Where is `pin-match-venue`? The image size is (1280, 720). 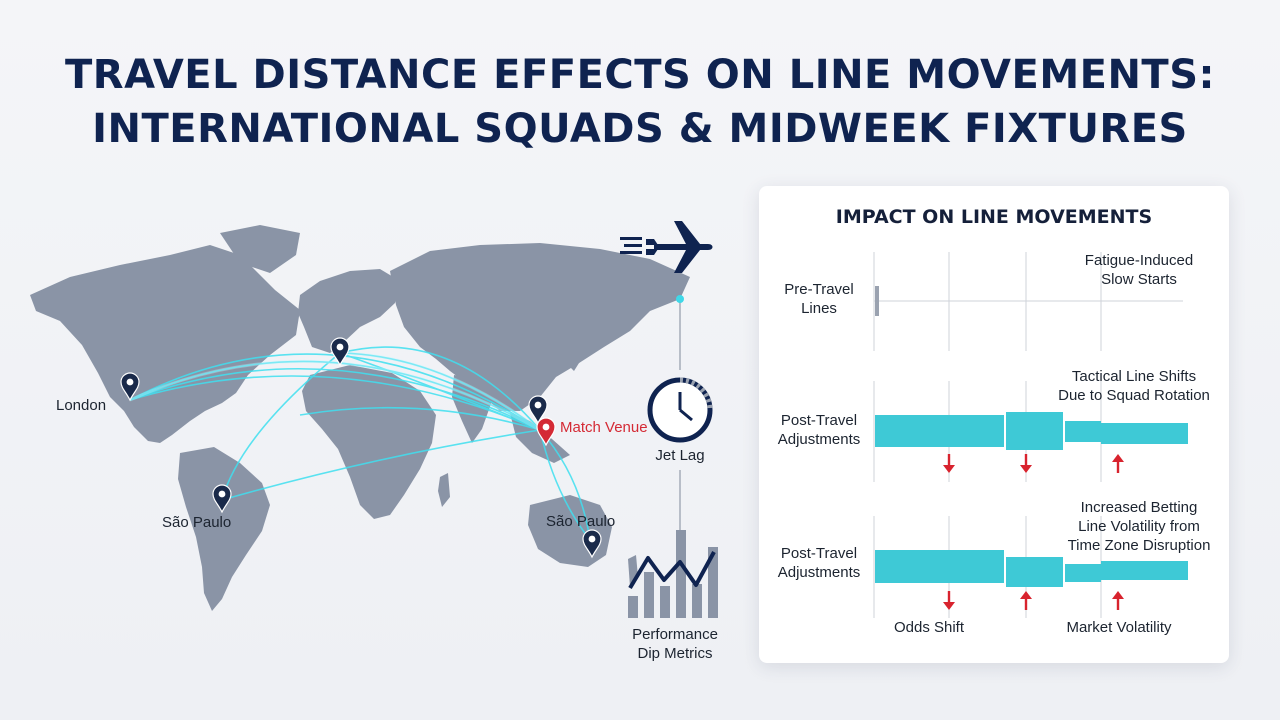 pin-match-venue is located at coordinates (546, 432).